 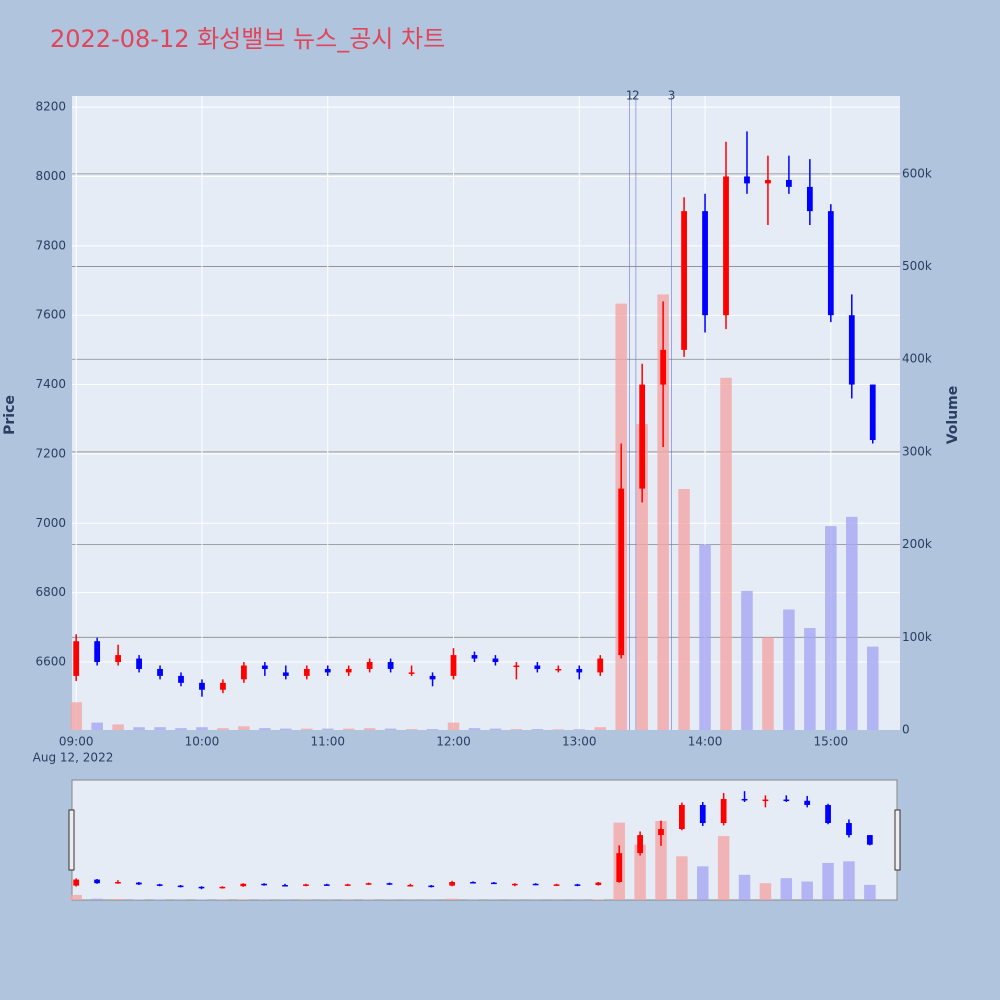 I want to click on x-tick-label: 10:00, so click(x=202, y=742).